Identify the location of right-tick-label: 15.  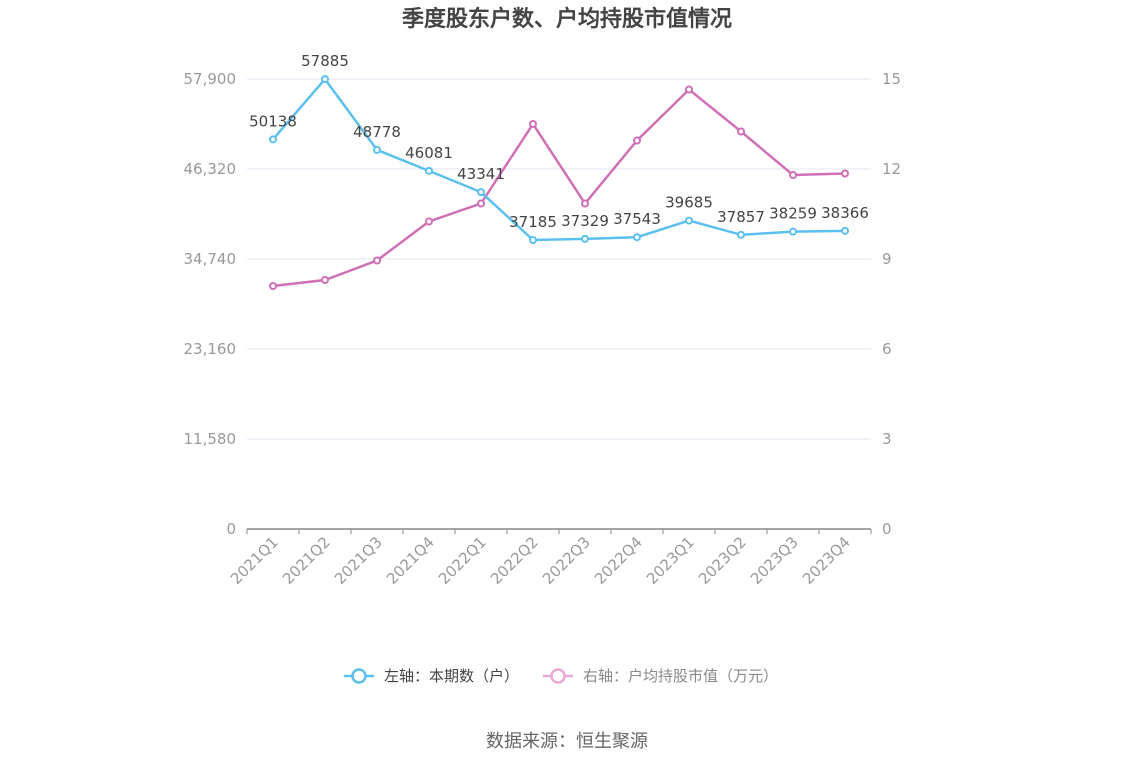
(891, 79).